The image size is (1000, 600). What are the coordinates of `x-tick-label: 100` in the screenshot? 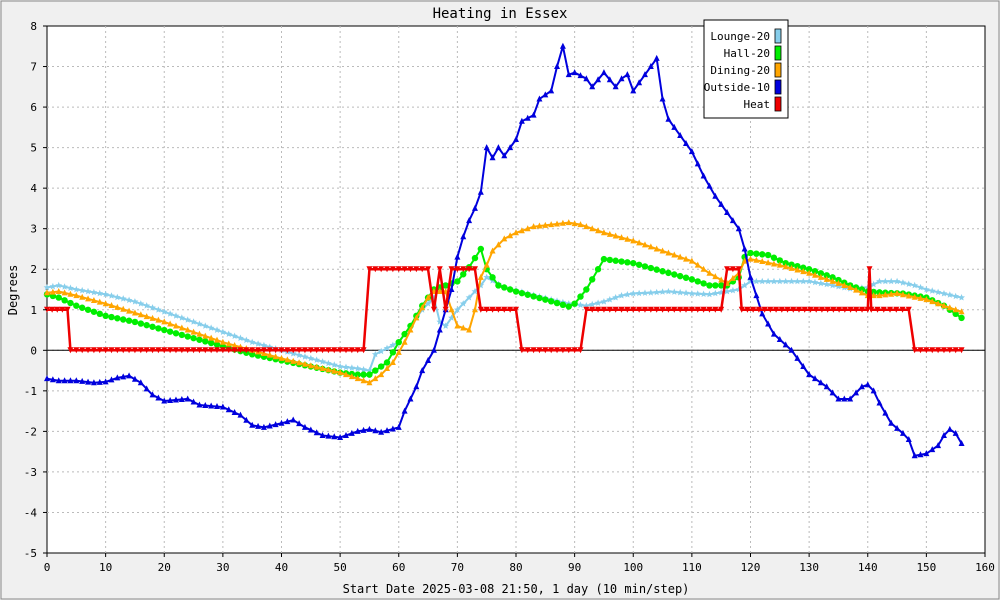 It's located at (633, 567).